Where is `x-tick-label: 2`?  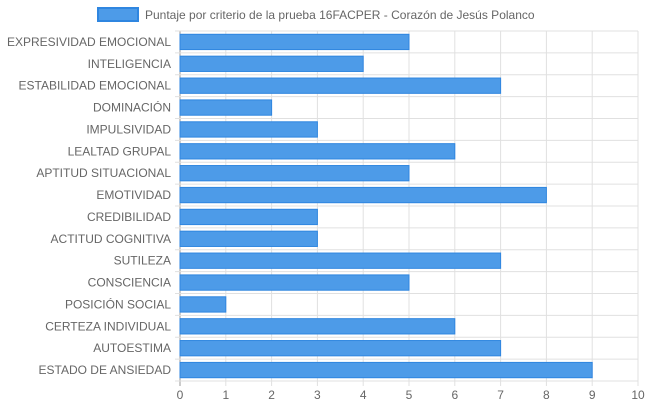
x-tick-label: 2 is located at coordinates (271, 395).